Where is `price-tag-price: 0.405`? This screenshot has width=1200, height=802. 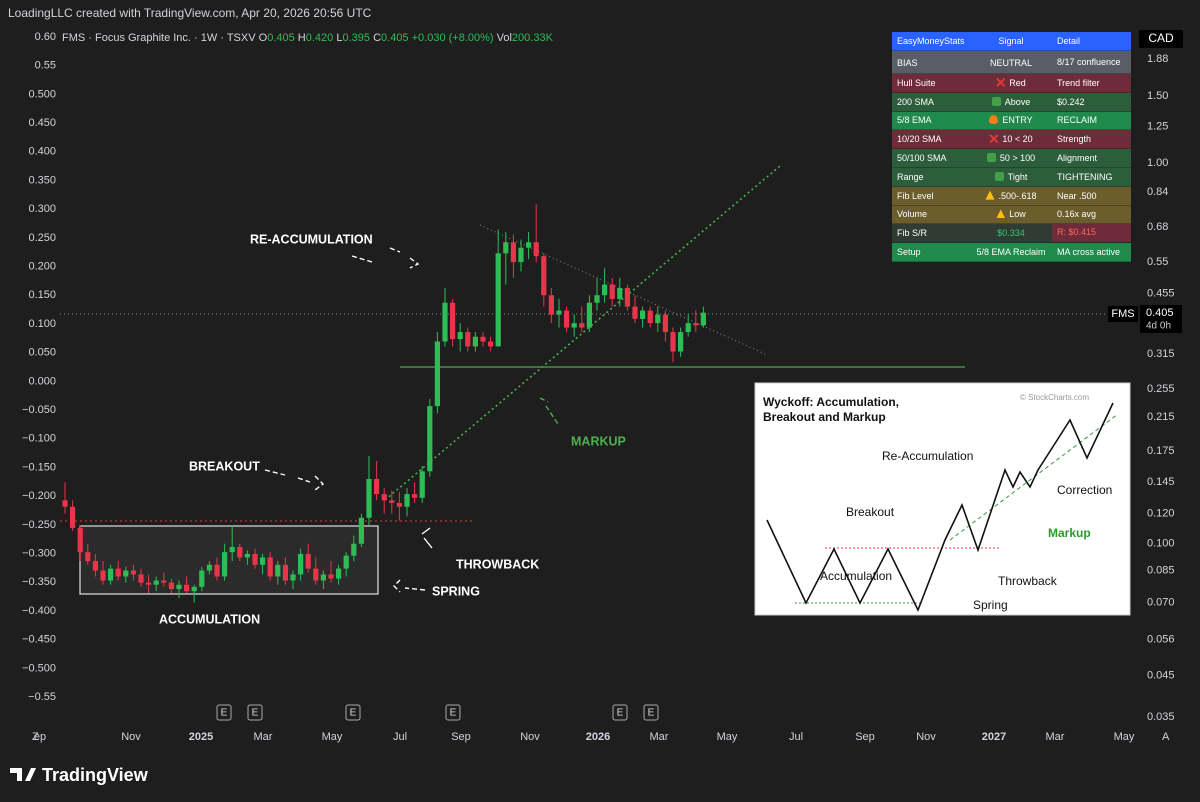
price-tag-price: 0.405 is located at coordinates (1160, 313).